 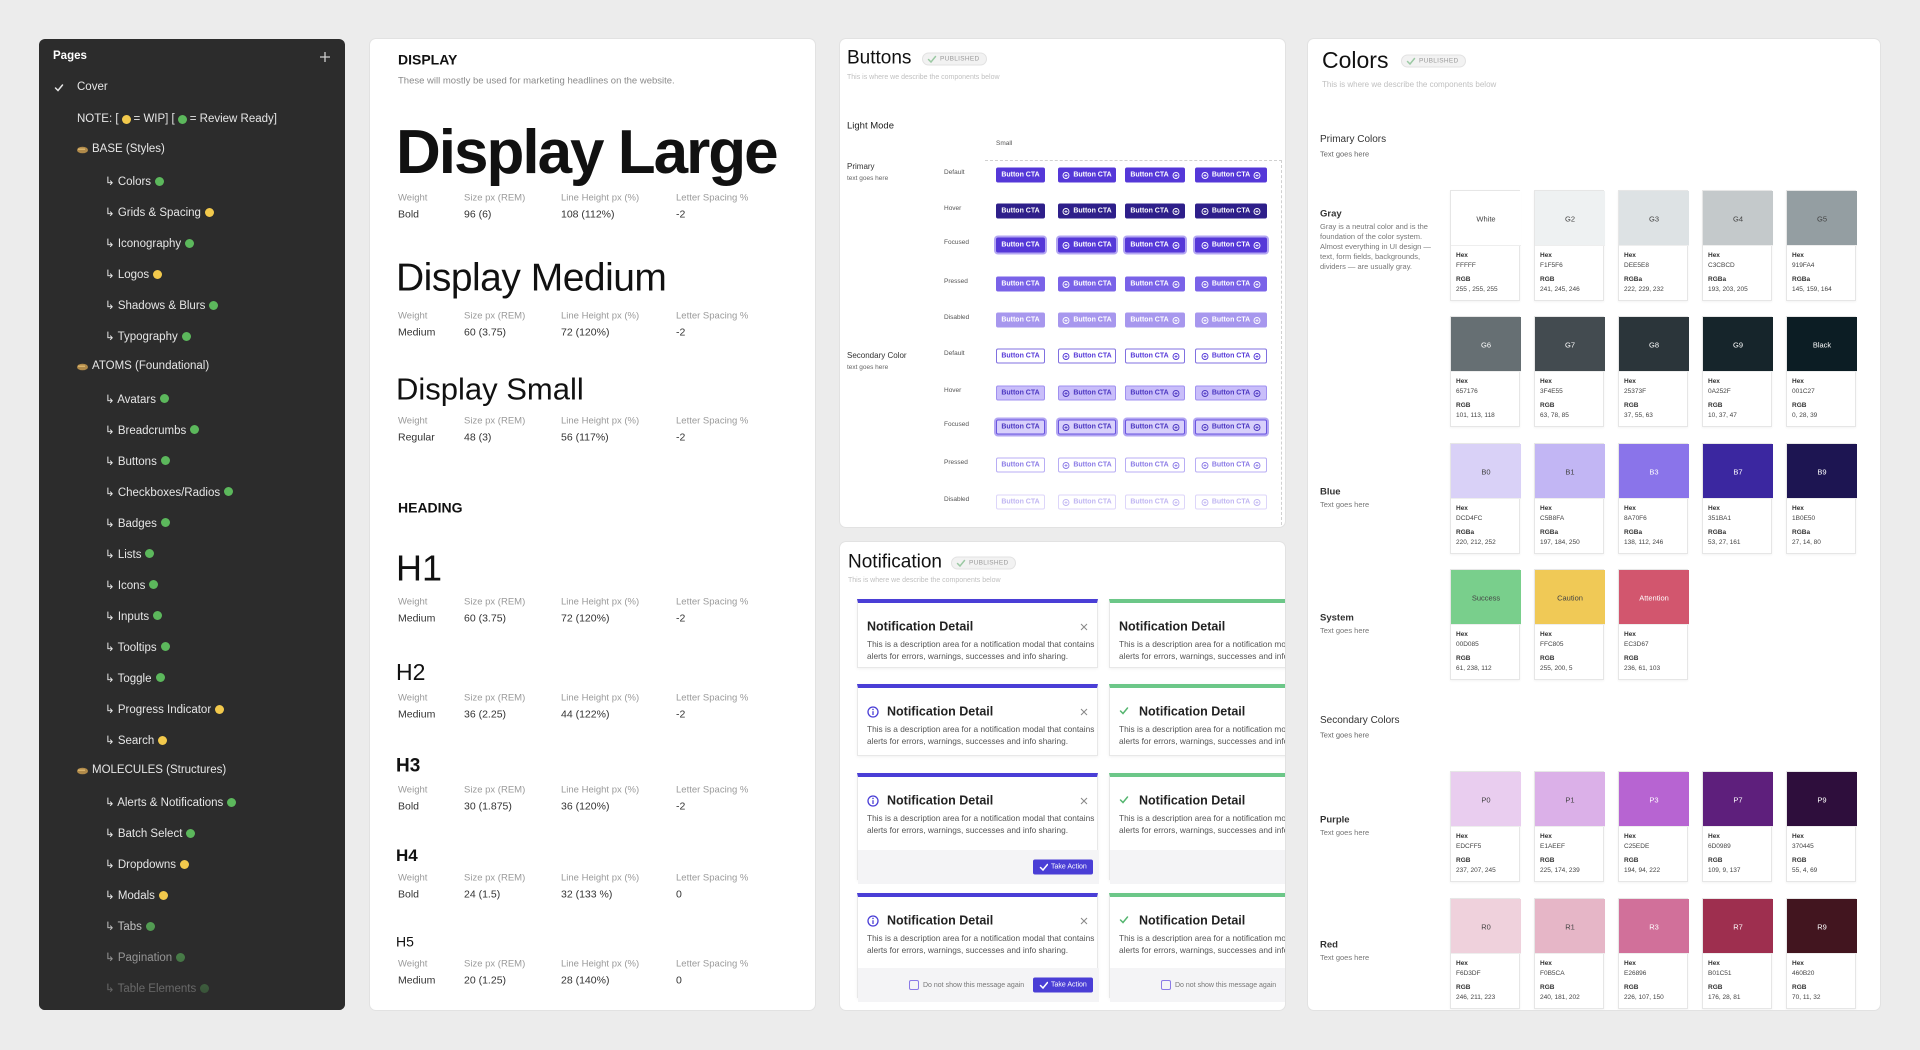 What do you see at coordinates (1468, 974) in the screenshot?
I see `hex-value: F6D3DF` at bounding box center [1468, 974].